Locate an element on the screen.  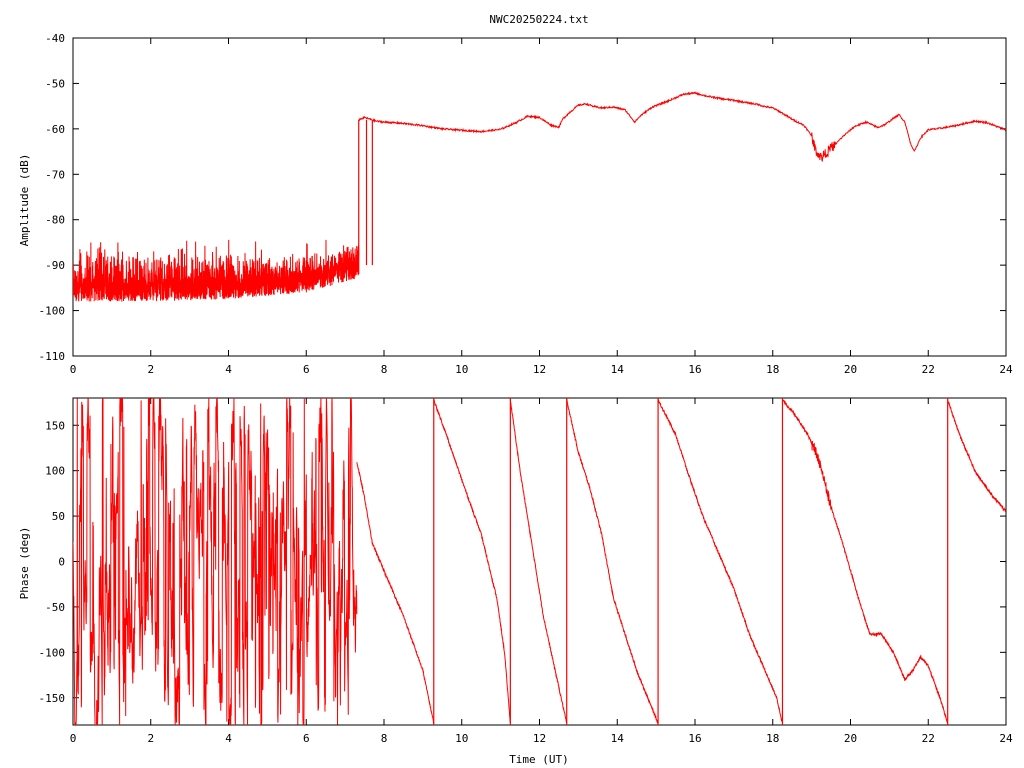
amplitude-x-tick-label: 20 is located at coordinates (850, 369).